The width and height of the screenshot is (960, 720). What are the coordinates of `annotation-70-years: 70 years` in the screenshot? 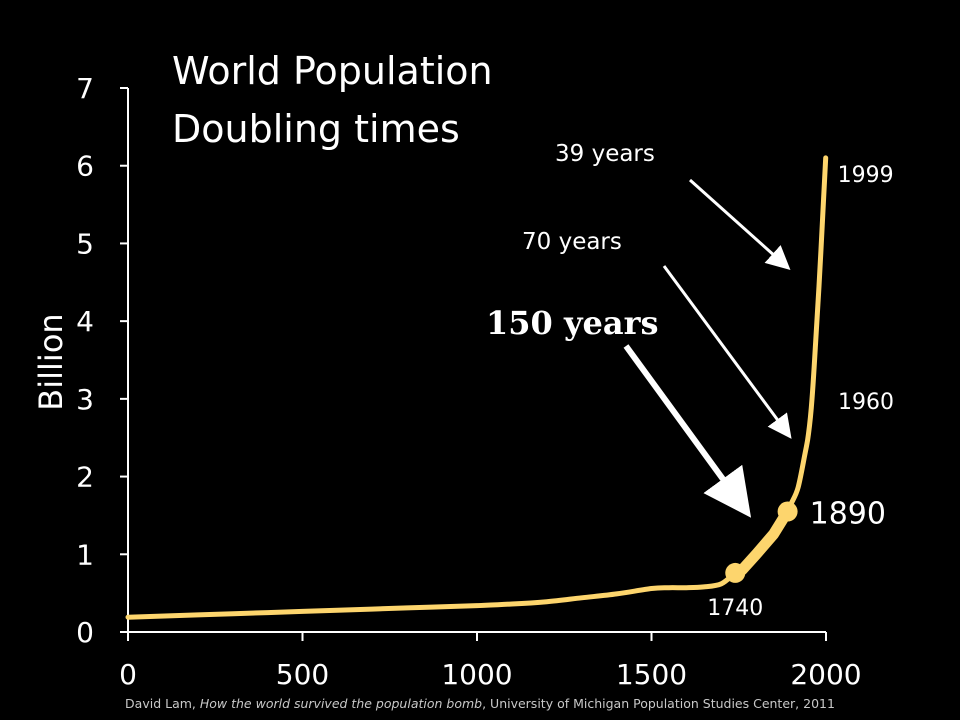 It's located at (572, 242).